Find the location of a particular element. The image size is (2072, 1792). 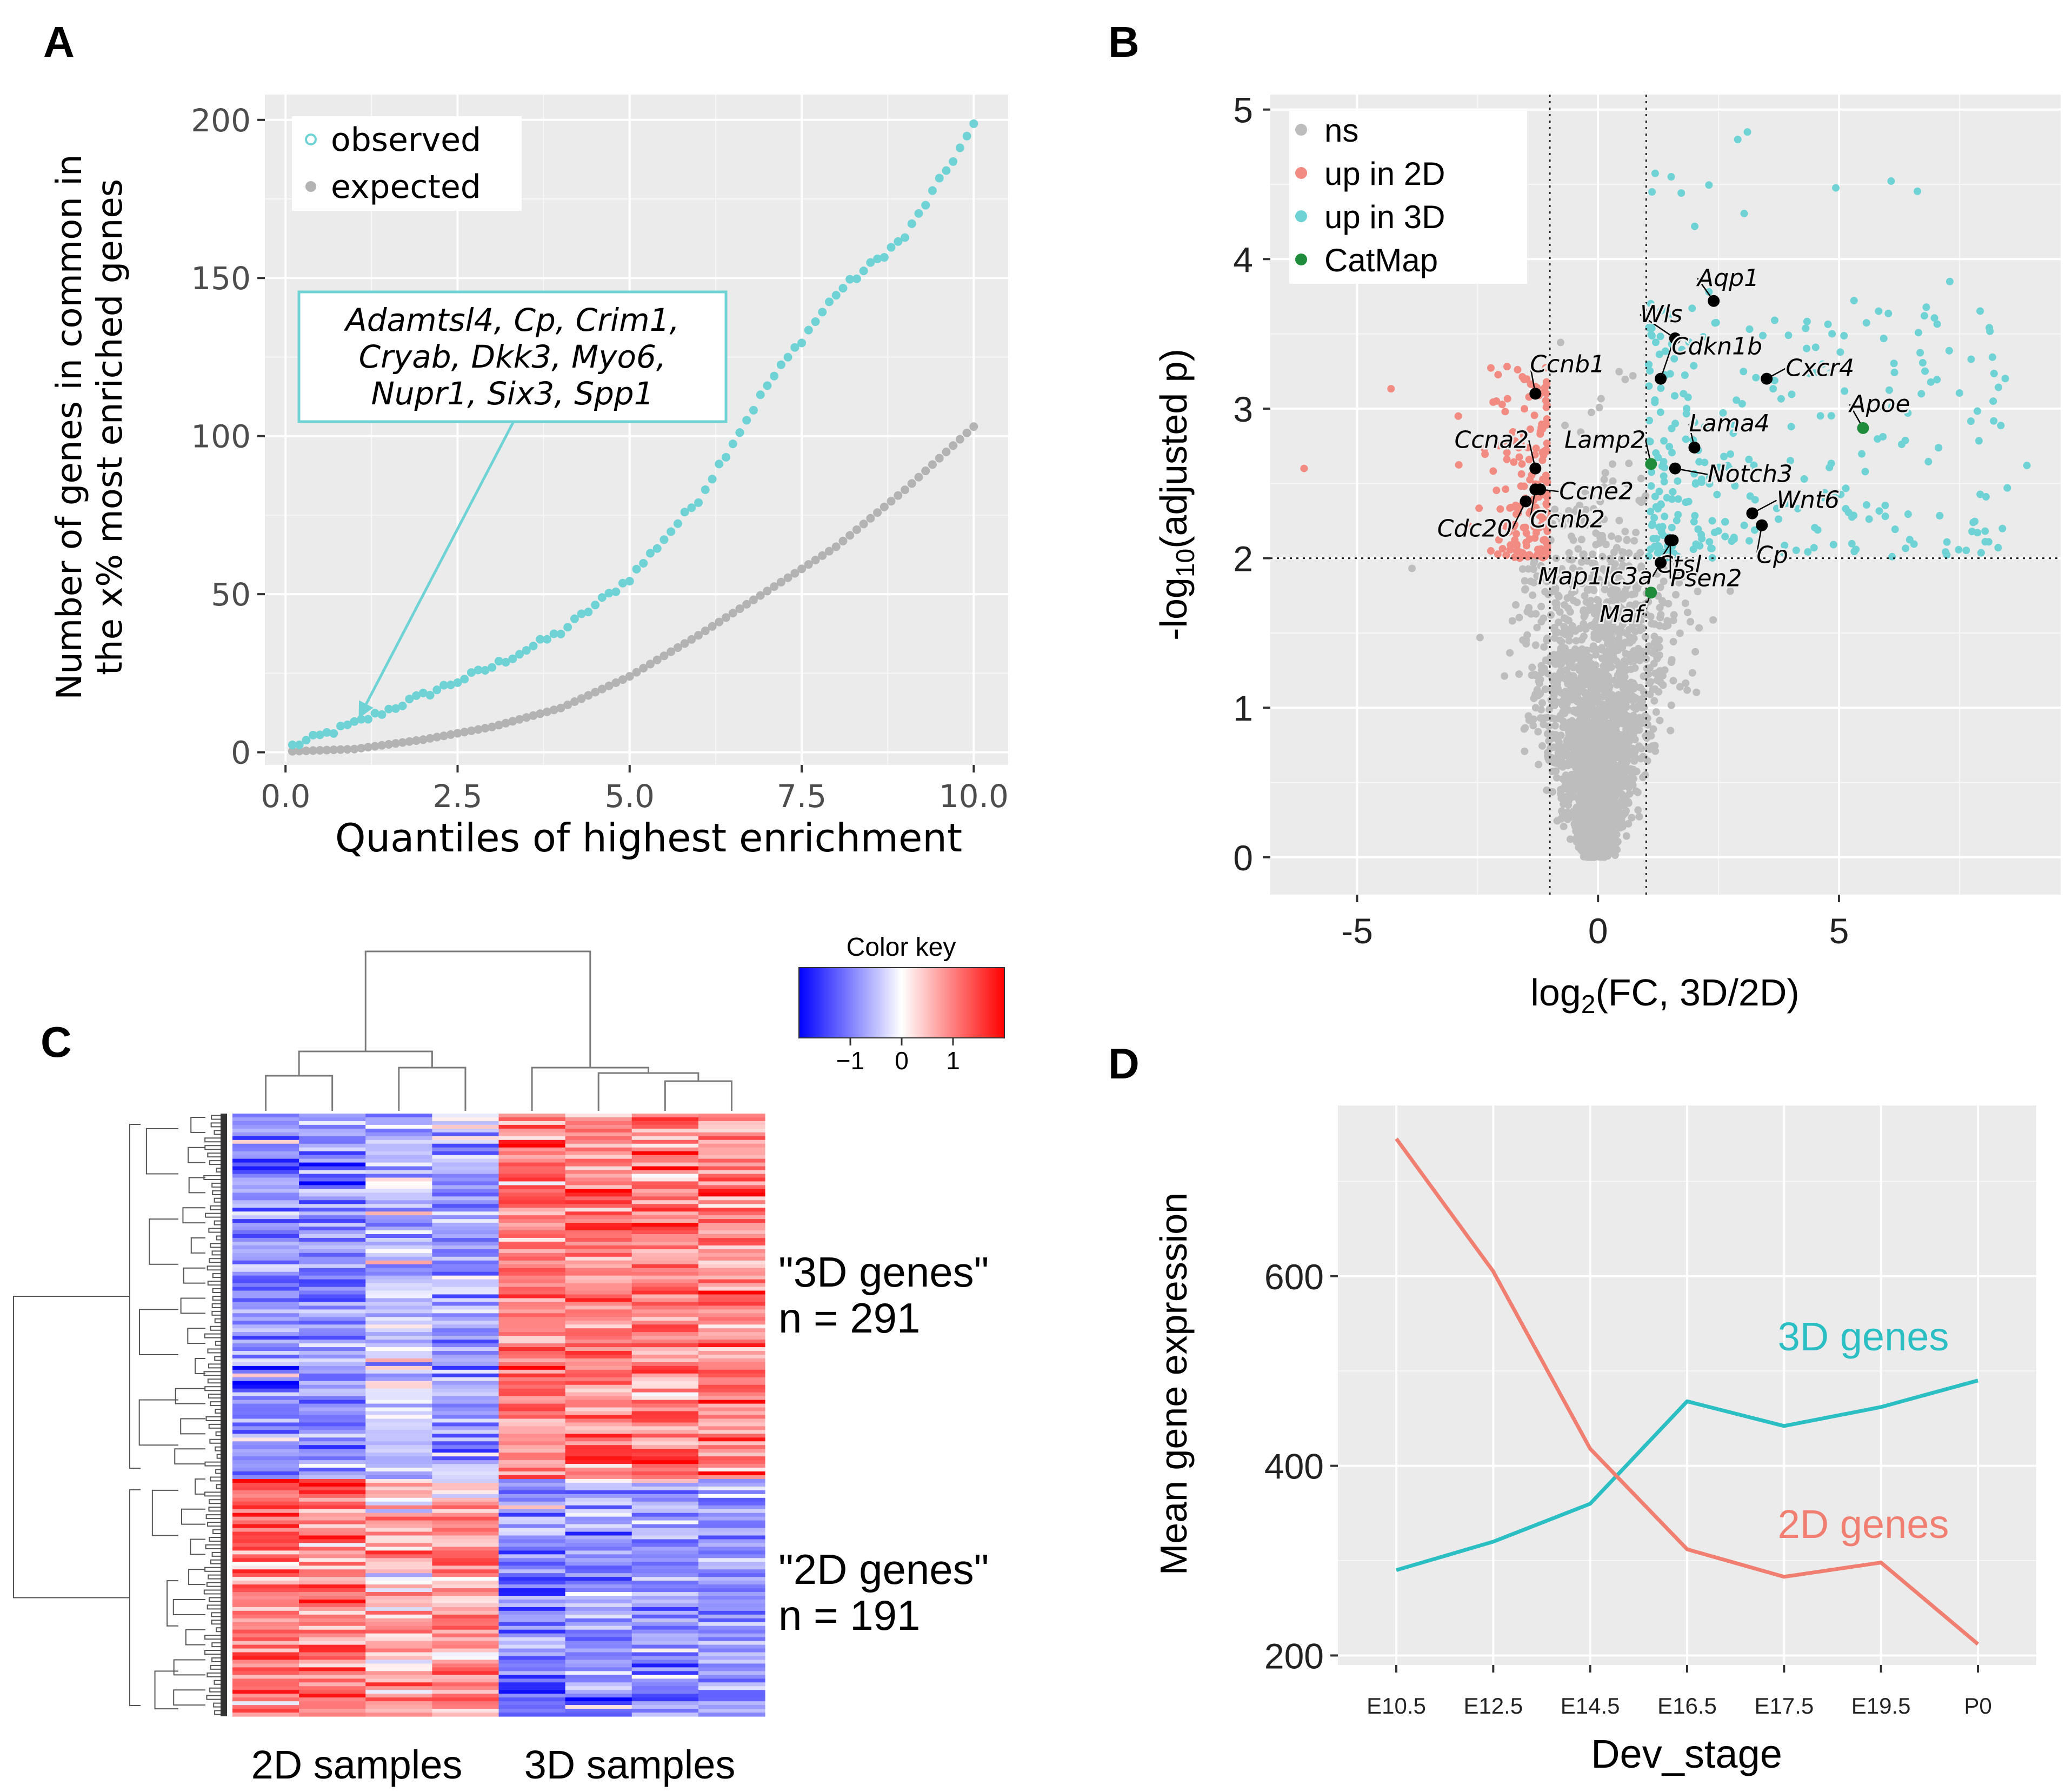

gene-label-cdc20: Cdc20 is located at coordinates (1475, 528).